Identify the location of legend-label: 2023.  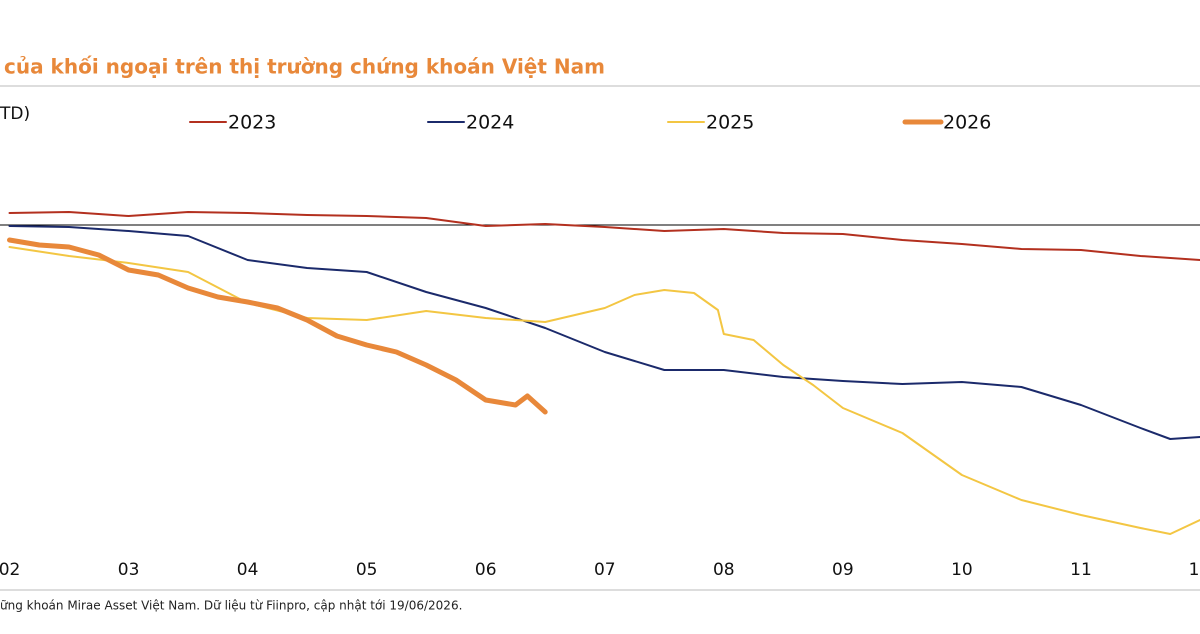
(252, 123).